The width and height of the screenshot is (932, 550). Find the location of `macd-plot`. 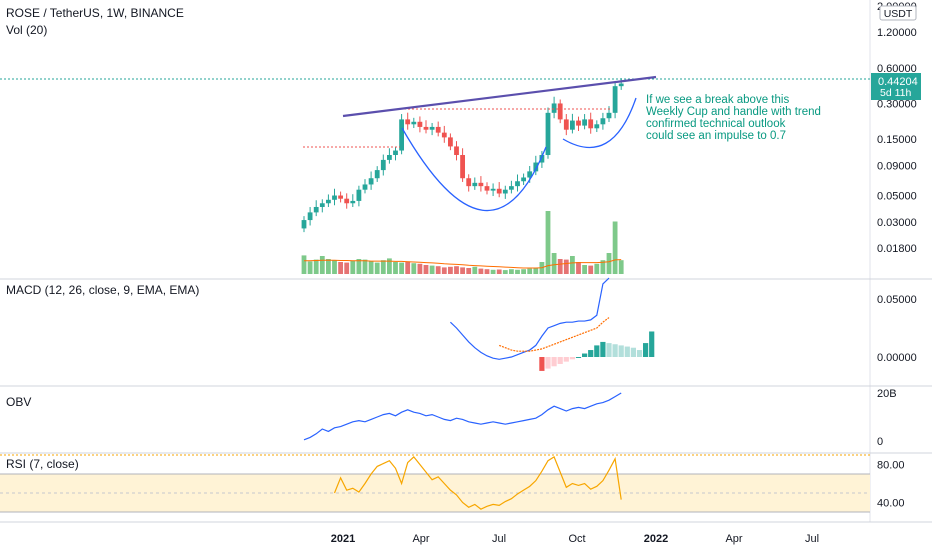

macd-plot is located at coordinates (552, 324).